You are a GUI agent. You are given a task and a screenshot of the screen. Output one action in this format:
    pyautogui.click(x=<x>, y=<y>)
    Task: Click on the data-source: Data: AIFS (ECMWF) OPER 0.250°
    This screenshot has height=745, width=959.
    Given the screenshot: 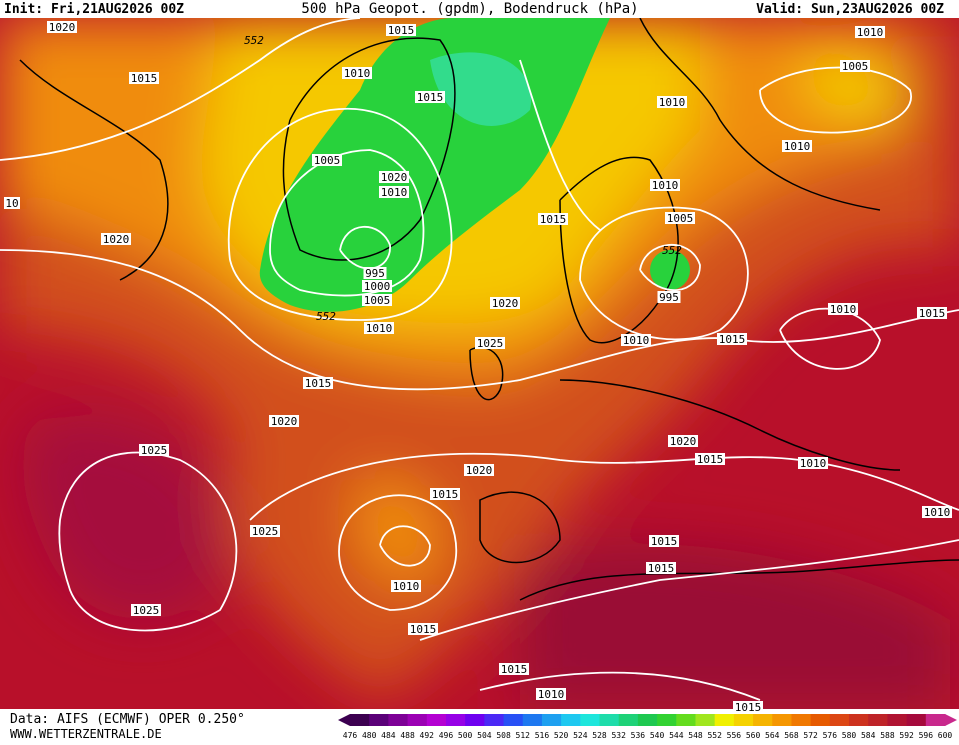 What is the action you would take?
    pyautogui.click(x=127, y=719)
    